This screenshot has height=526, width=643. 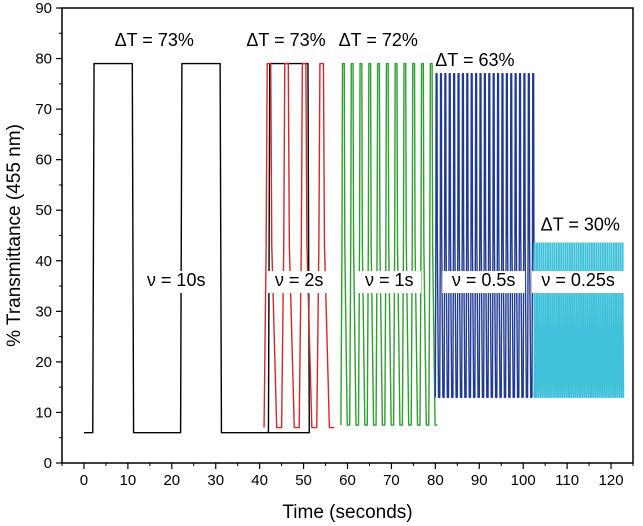 I want to click on frequency-annotation: ν = 10s, so click(x=176, y=280).